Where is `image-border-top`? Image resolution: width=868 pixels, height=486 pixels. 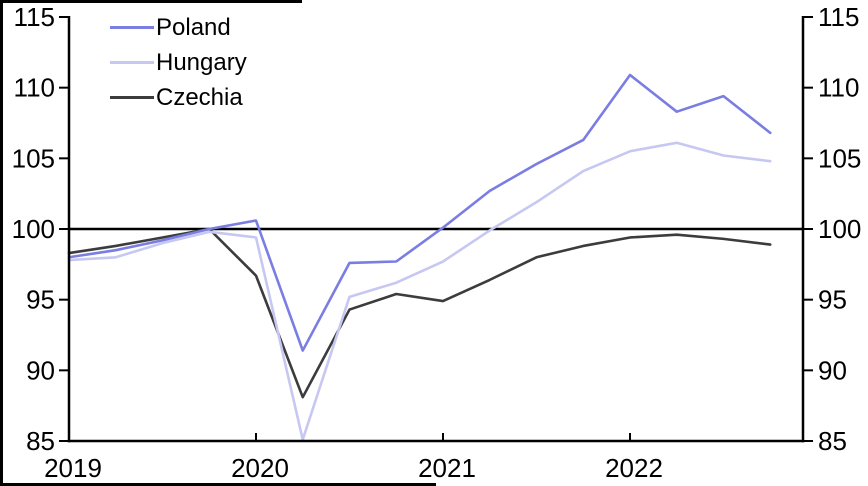
image-border-top is located at coordinates (151, 1).